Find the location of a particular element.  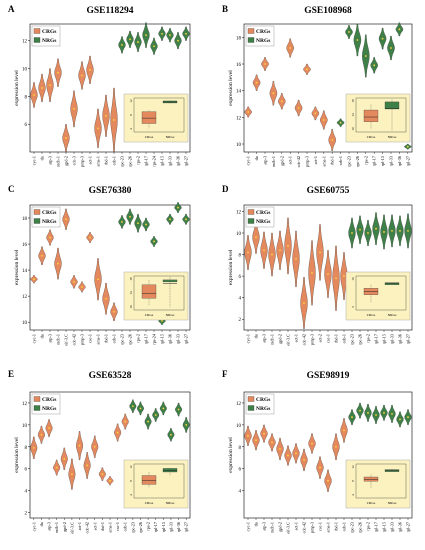

inset-x-label: NRGs is located at coordinates (170, 137).